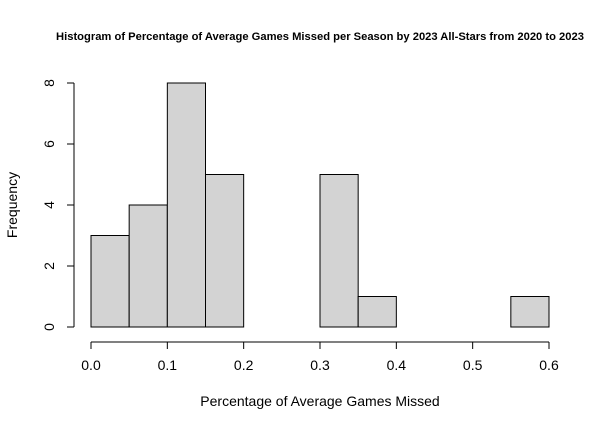  What do you see at coordinates (168, 365) in the screenshot?
I see `x-tick-label: 0.1` at bounding box center [168, 365].